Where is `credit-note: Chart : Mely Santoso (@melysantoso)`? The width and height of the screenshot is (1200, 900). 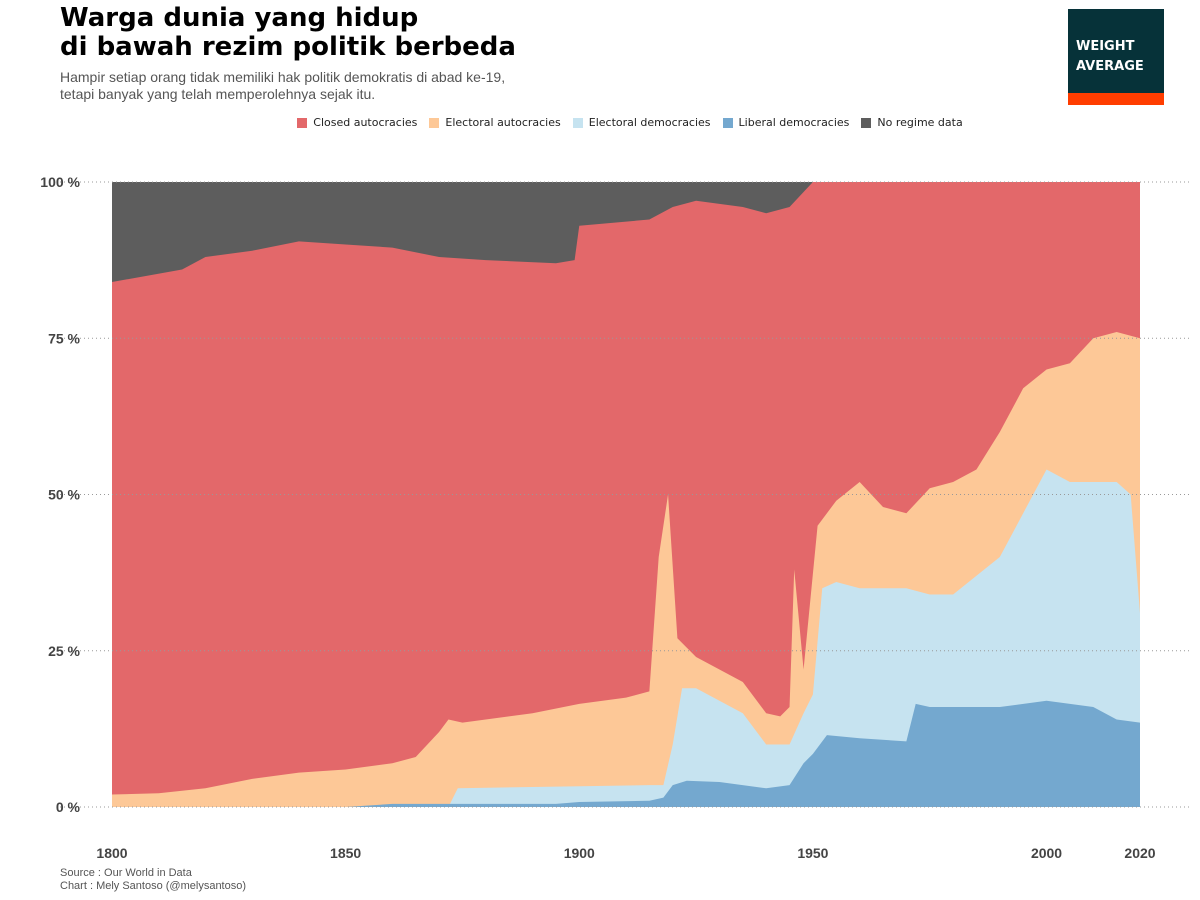
credit-note: Chart : Mely Santoso (@melysantoso) is located at coordinates (153, 886).